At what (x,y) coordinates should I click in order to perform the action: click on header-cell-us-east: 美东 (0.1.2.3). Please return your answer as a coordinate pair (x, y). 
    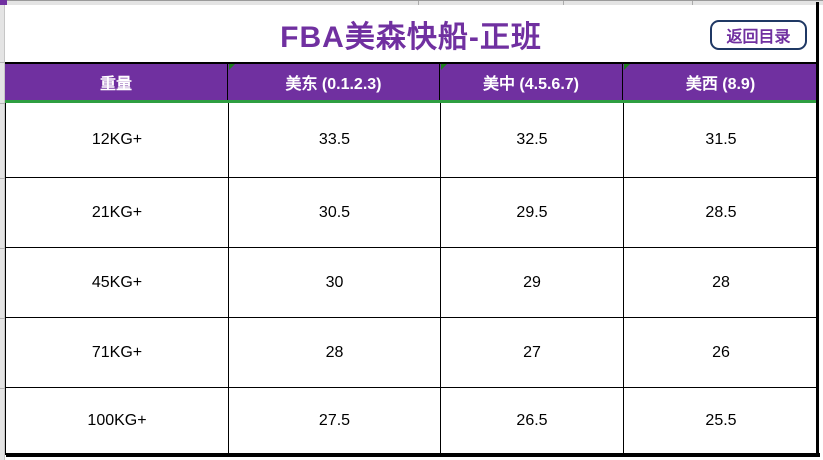
    Looking at the image, I should click on (334, 82).